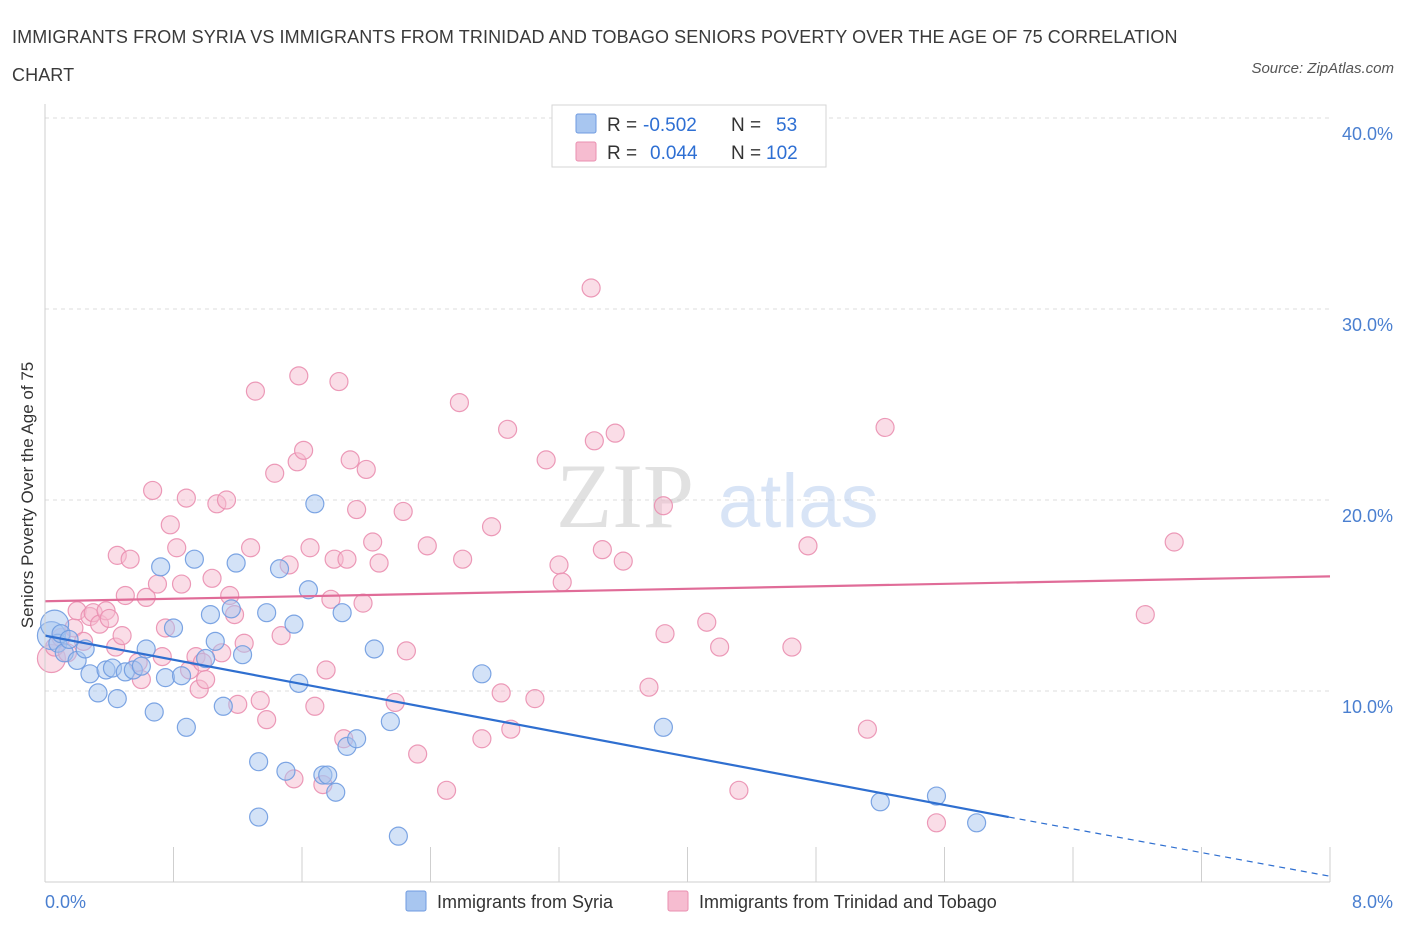 This screenshot has height=930, width=1406. Describe the element at coordinates (1367, 134) in the screenshot. I see `y-tick-label: 40.0%` at that location.